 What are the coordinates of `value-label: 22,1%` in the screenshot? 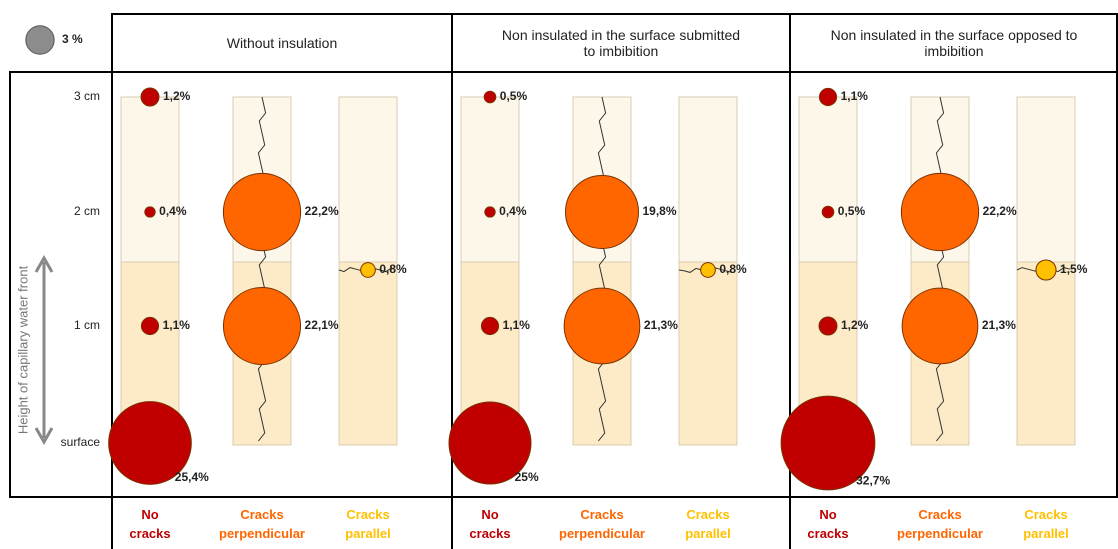 It's located at (322, 325).